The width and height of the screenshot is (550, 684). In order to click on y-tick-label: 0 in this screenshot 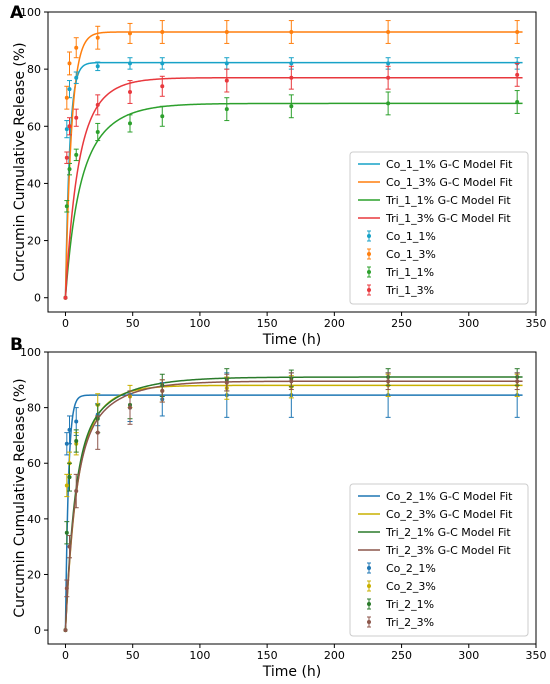, I will do `click(37, 298)`.